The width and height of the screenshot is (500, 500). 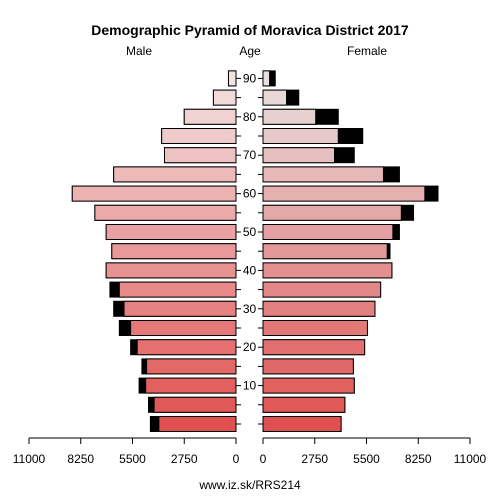 I want to click on female-label: Female, so click(x=367, y=51).